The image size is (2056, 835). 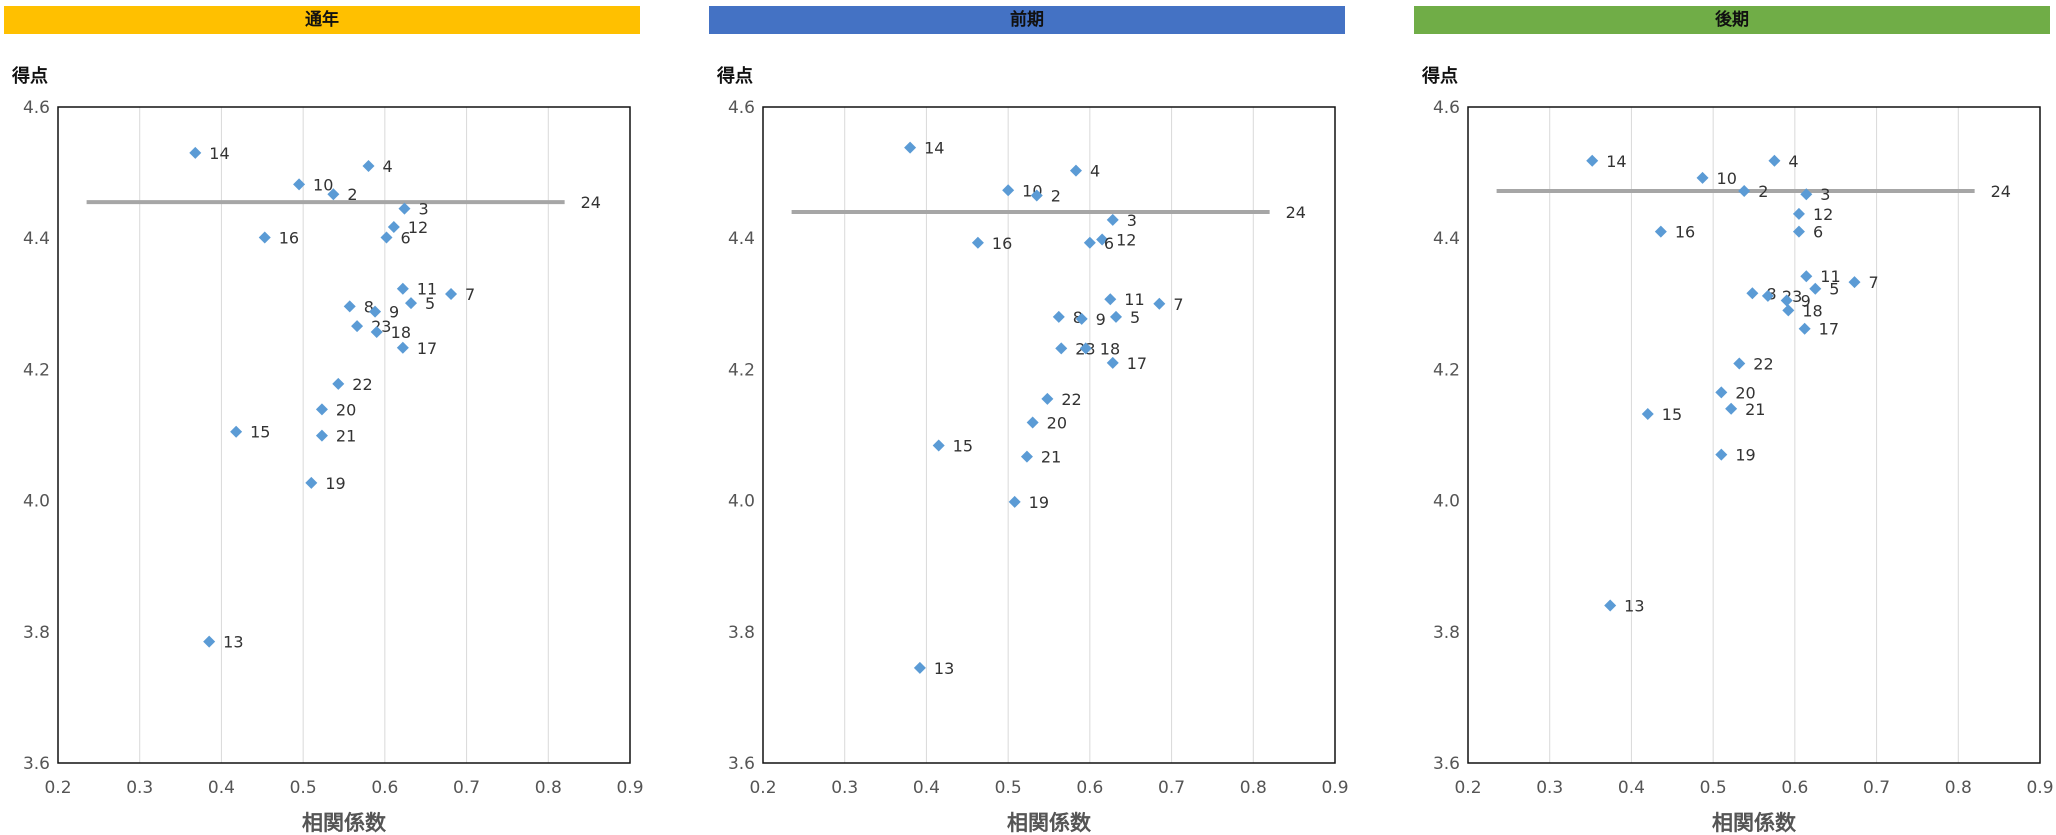 What do you see at coordinates (1732, 20) in the screenshot?
I see `chart-title: 後期` at bounding box center [1732, 20].